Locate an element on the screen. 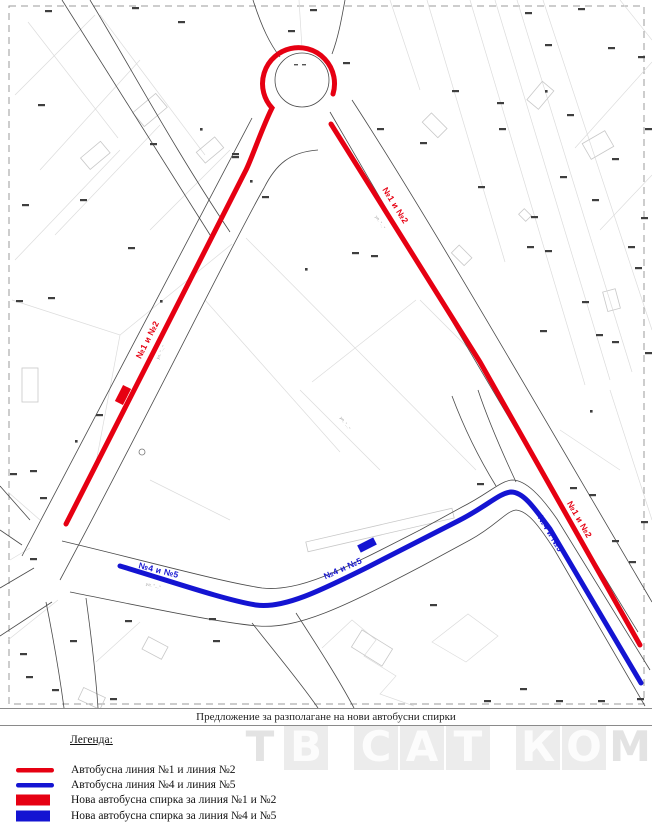 Image resolution: width=652 pixels, height=838 pixels. legend-item-line-1-2: Автобусна линия №1 и линия №2 is located at coordinates (326, 769).